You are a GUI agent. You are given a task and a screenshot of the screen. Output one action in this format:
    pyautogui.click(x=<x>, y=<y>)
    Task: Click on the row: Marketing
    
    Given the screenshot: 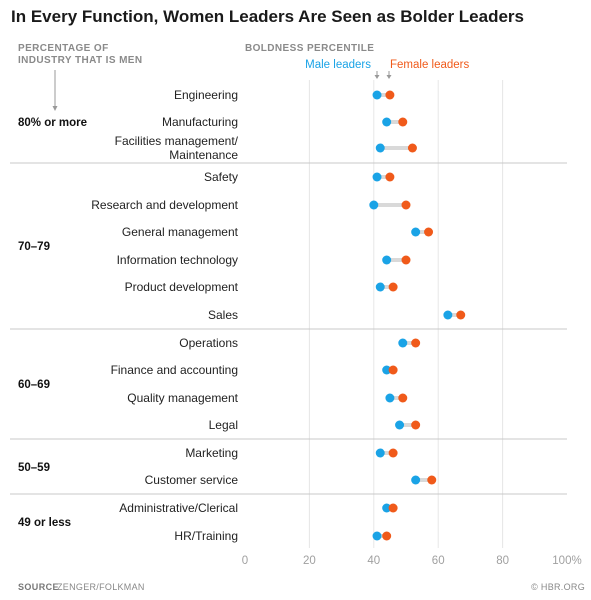 What is the action you would take?
    pyautogui.click(x=291, y=453)
    